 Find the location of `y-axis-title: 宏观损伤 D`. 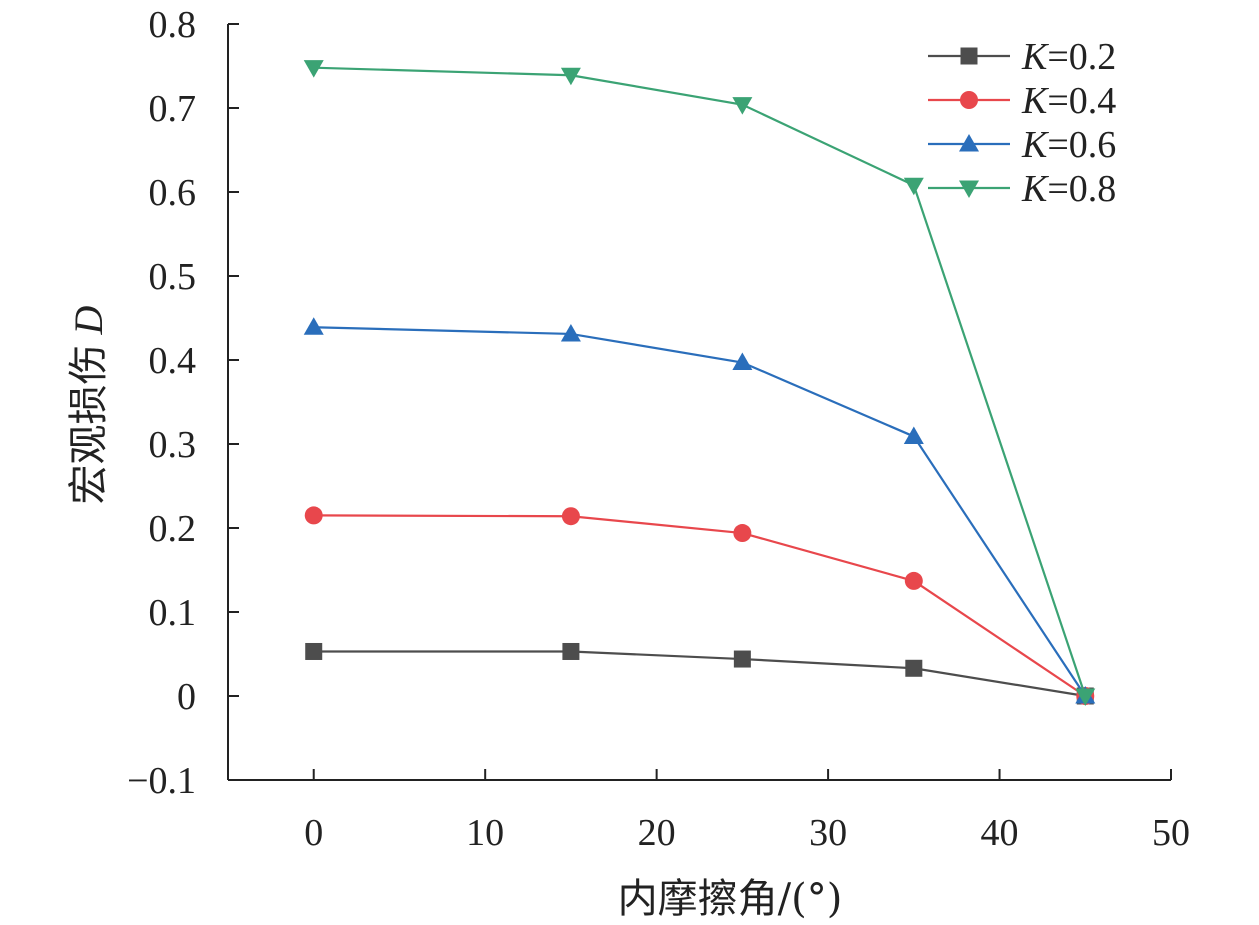

y-axis-title: 宏观损伤 D is located at coordinates (89, 404).